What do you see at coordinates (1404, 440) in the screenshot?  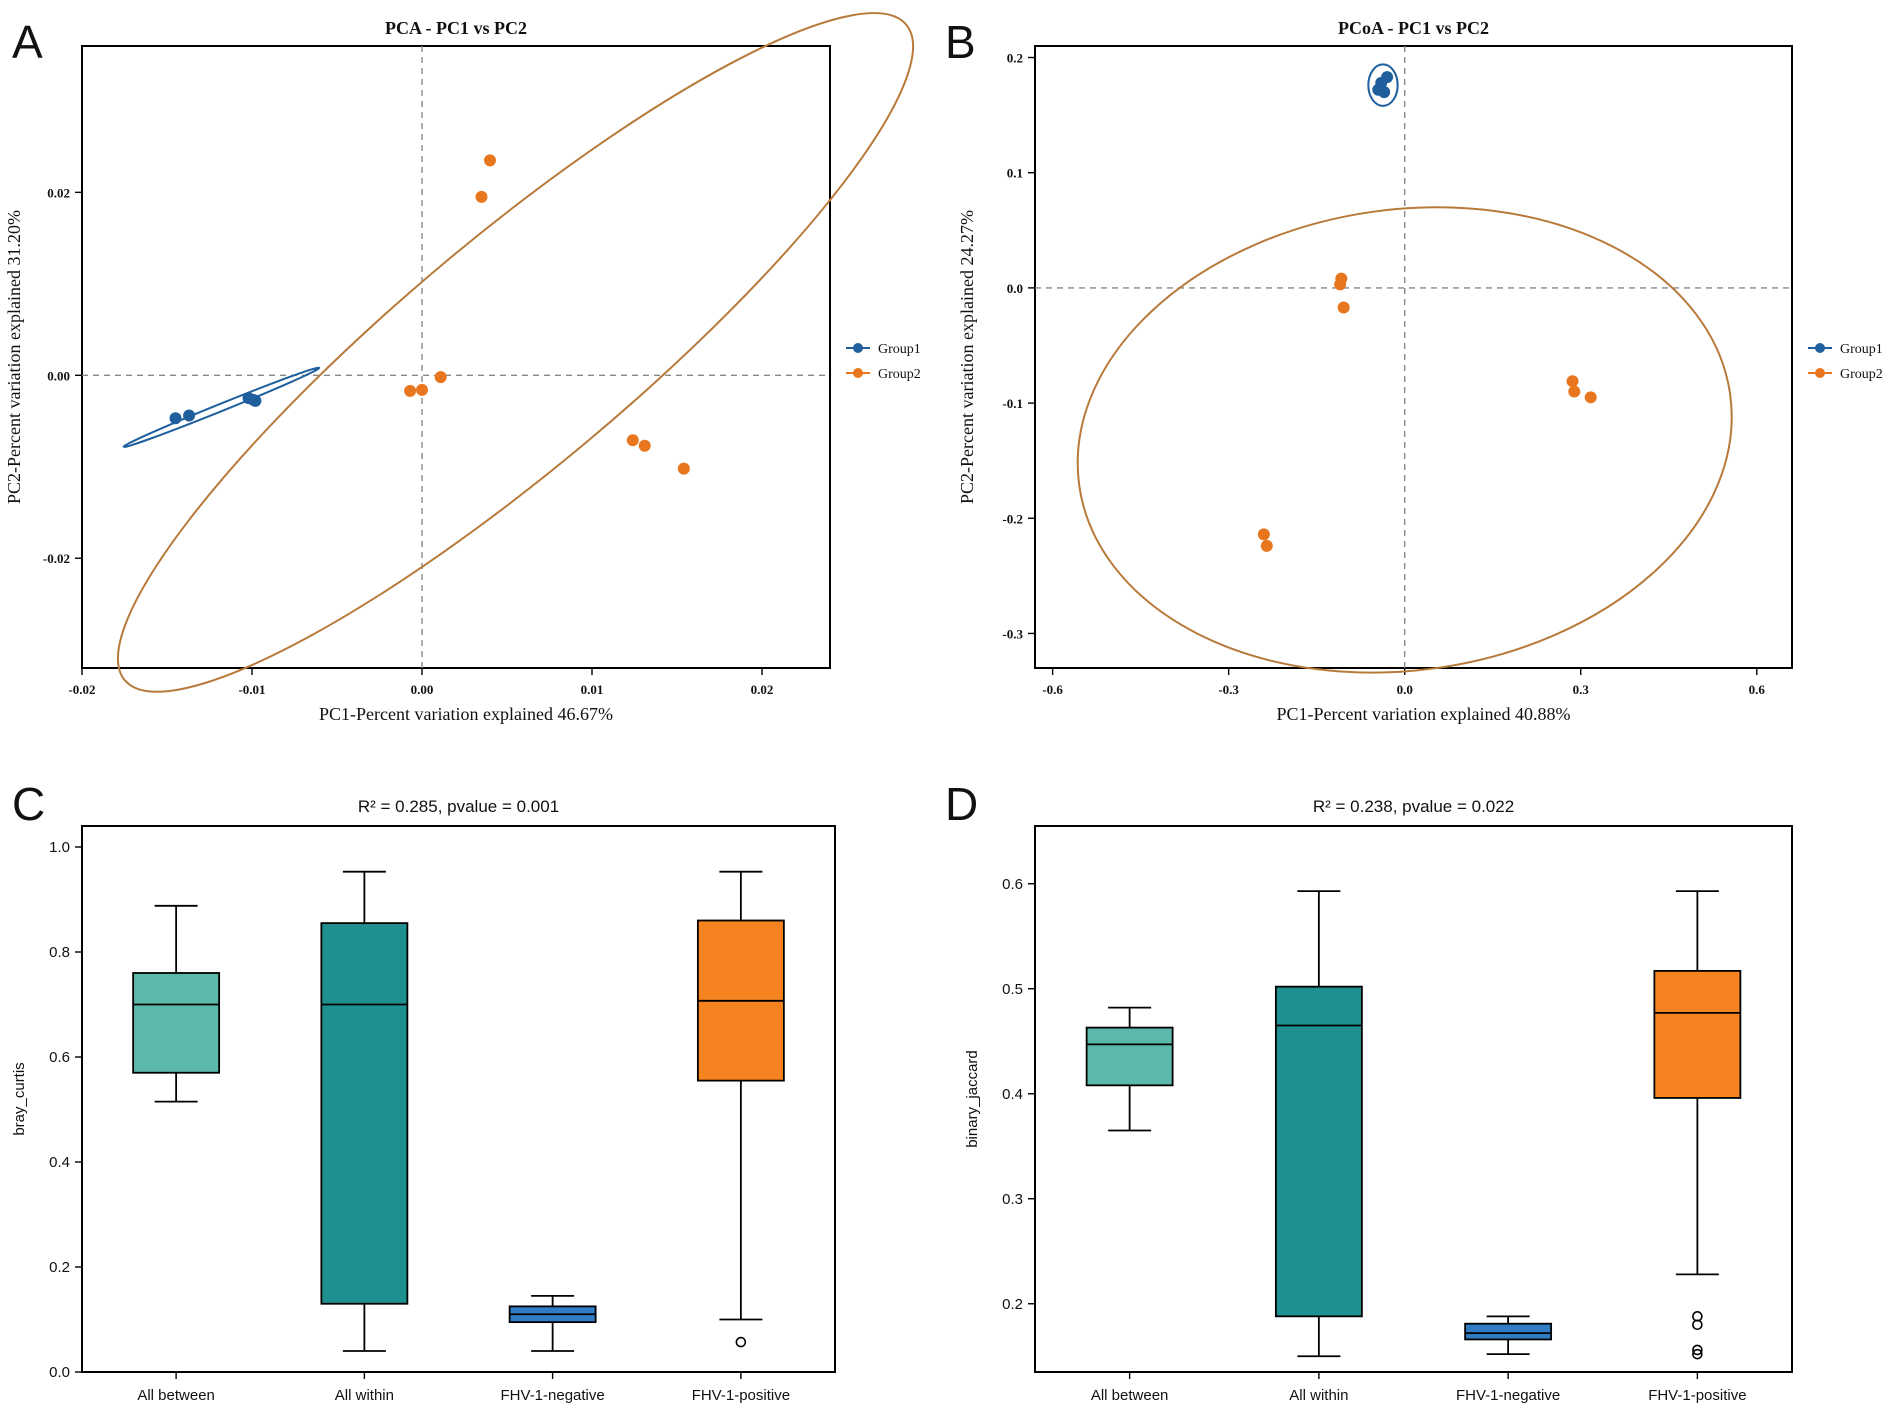 I see `confidence-ellipse-group2` at bounding box center [1404, 440].